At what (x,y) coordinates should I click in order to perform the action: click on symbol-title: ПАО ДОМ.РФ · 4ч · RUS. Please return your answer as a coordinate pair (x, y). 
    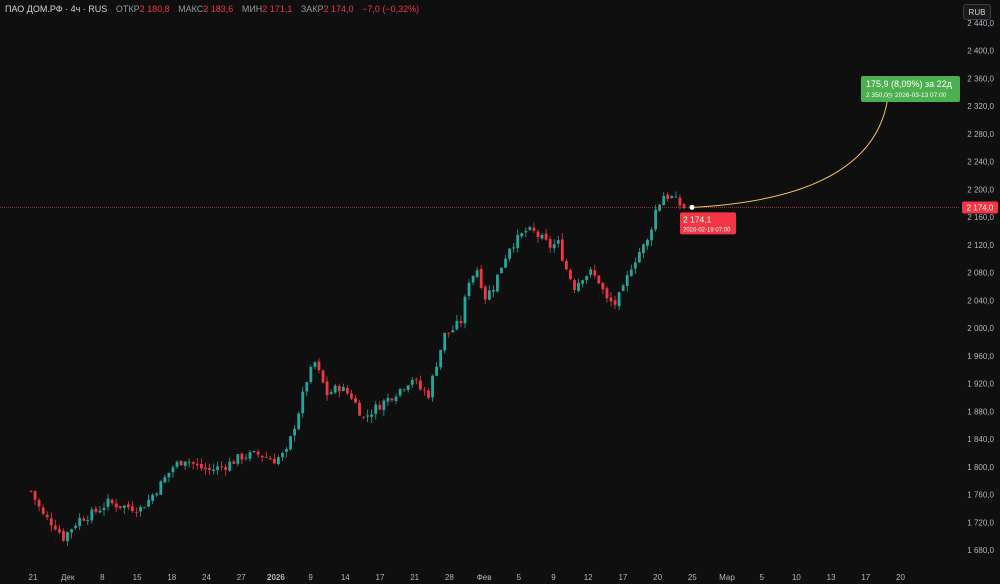
    Looking at the image, I should click on (56, 9).